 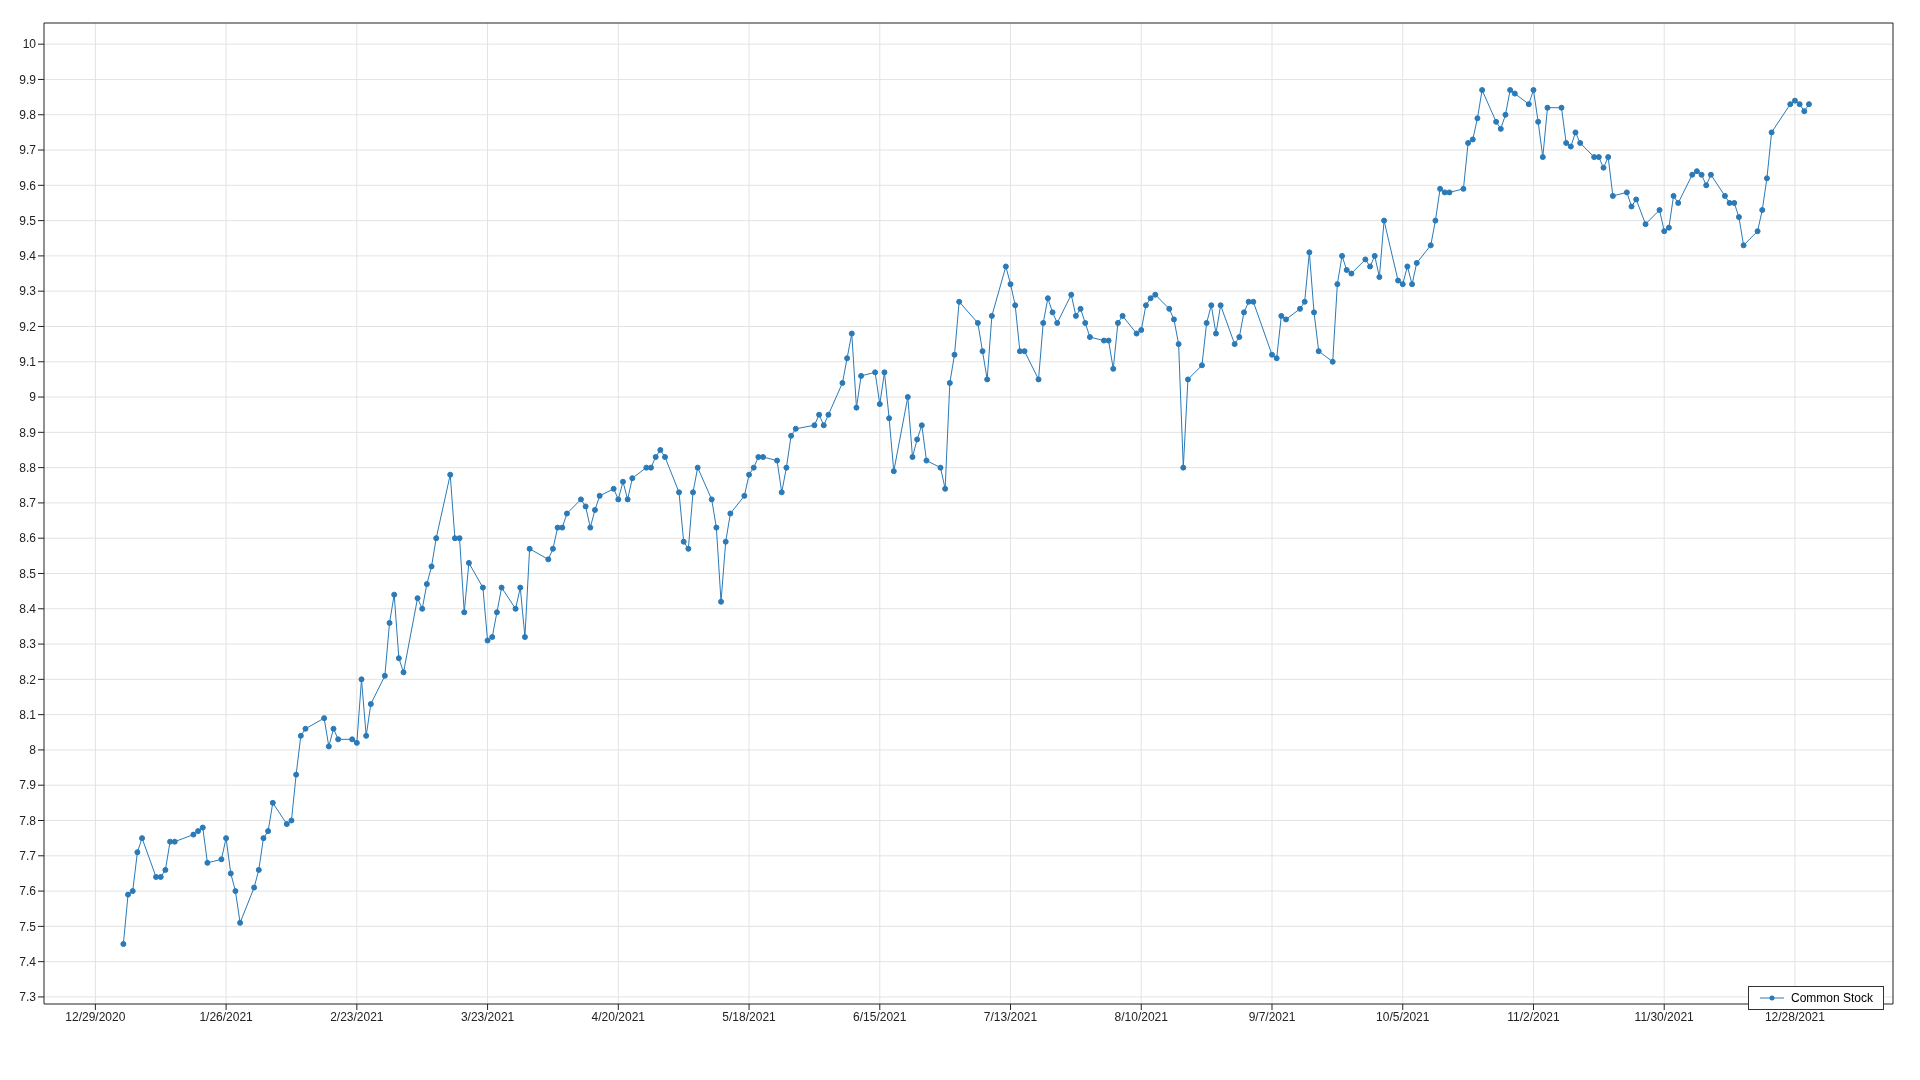 I want to click on y-tick-label: 8.2, so click(x=28, y=679).